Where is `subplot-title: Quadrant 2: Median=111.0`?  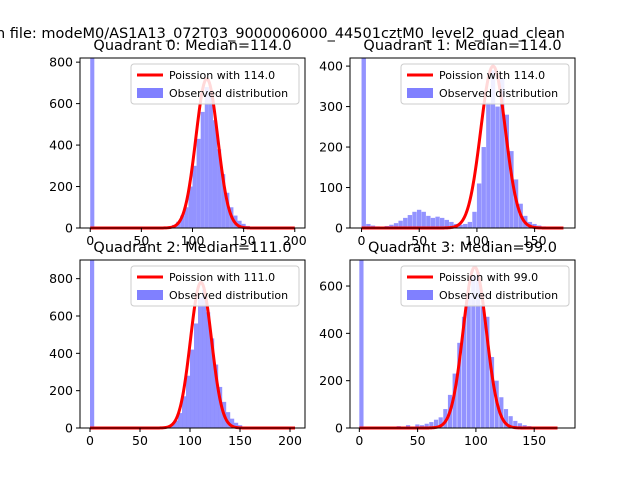
subplot-title: Quadrant 2: Median=111.0 is located at coordinates (192, 248).